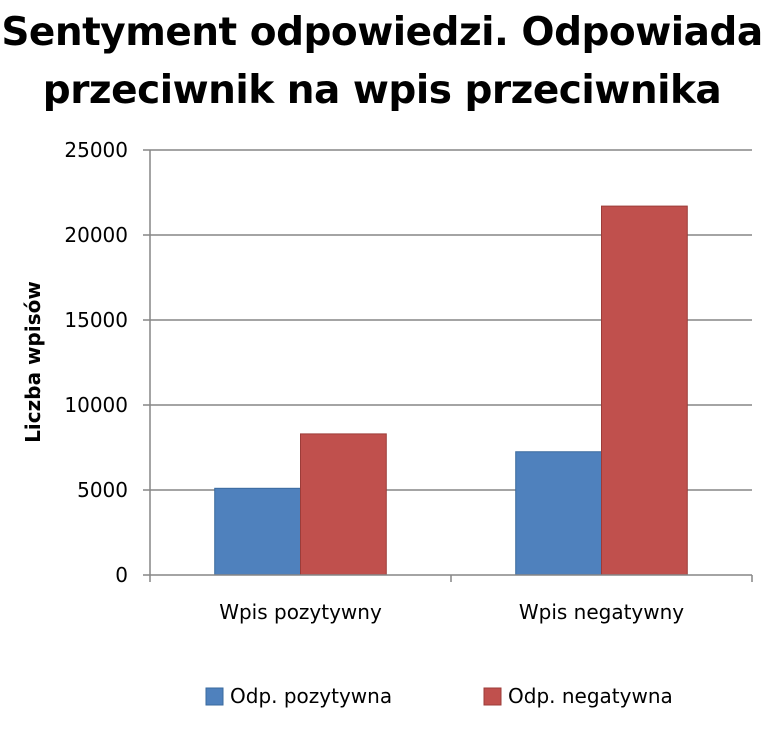  Describe the element at coordinates (96, 362) in the screenshot. I see `y-tick-labels: 0 5000 10000 15000 20000 25000` at that location.